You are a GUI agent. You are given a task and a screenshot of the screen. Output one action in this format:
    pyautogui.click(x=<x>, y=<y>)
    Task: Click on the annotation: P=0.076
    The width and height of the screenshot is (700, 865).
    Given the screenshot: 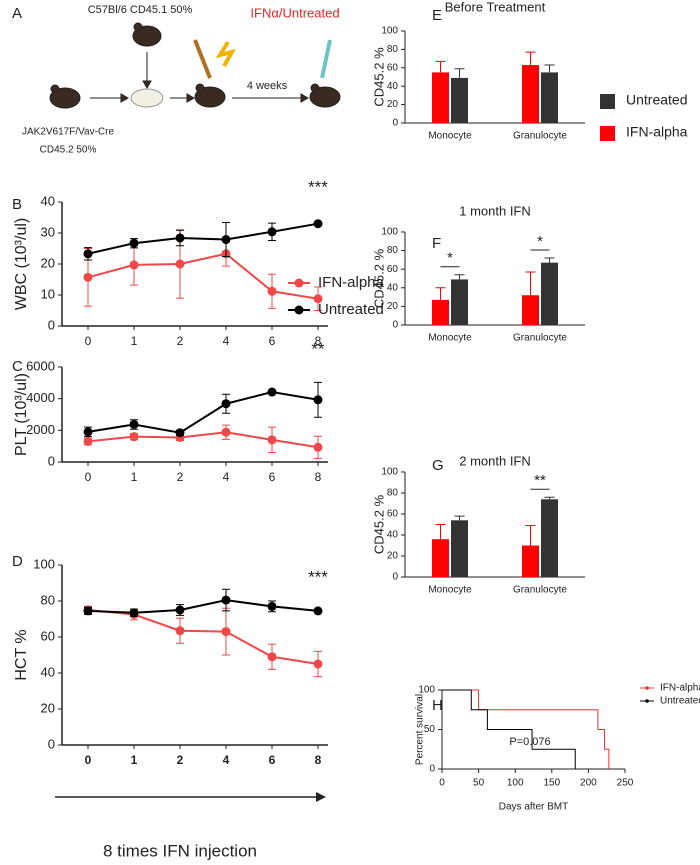 What is the action you would take?
    pyautogui.click(x=529, y=742)
    